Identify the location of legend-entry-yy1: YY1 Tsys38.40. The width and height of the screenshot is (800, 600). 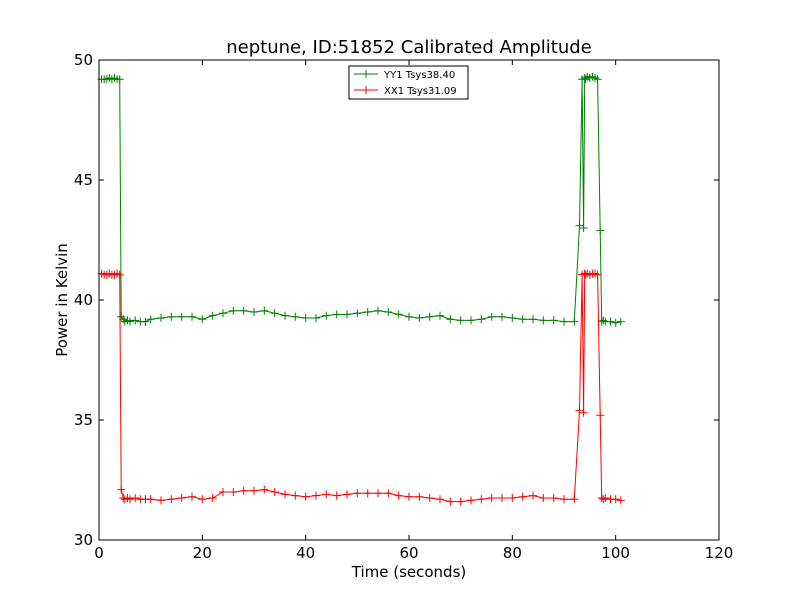
(404, 75).